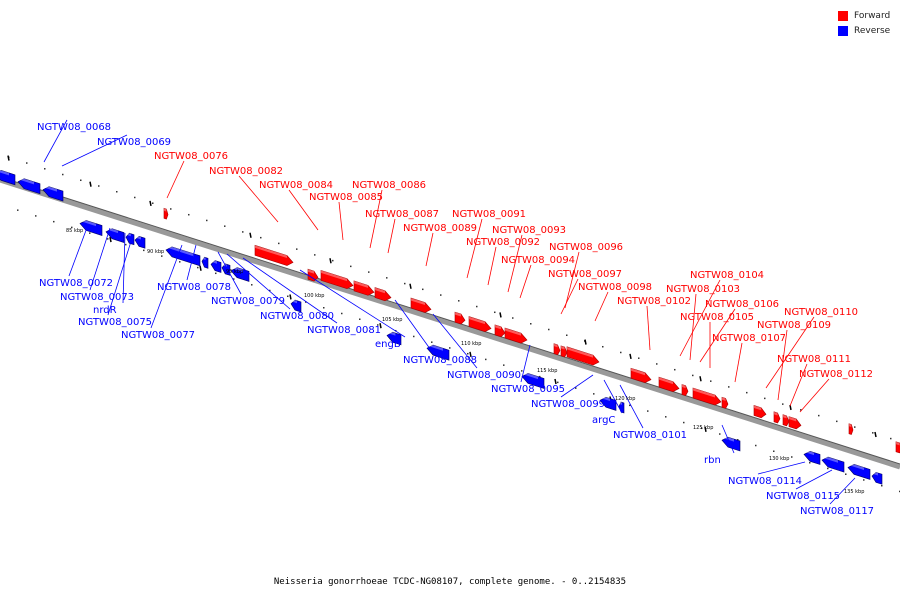 This screenshot has width=900, height=600. I want to click on reverse-gene-label: NGTW08_0068, so click(74, 127).